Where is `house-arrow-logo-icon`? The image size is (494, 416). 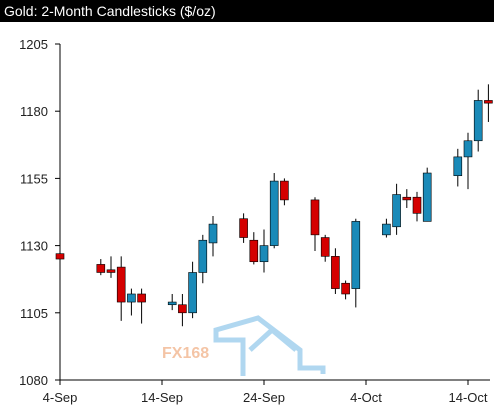 house-arrow-logo-icon is located at coordinates (269, 345).